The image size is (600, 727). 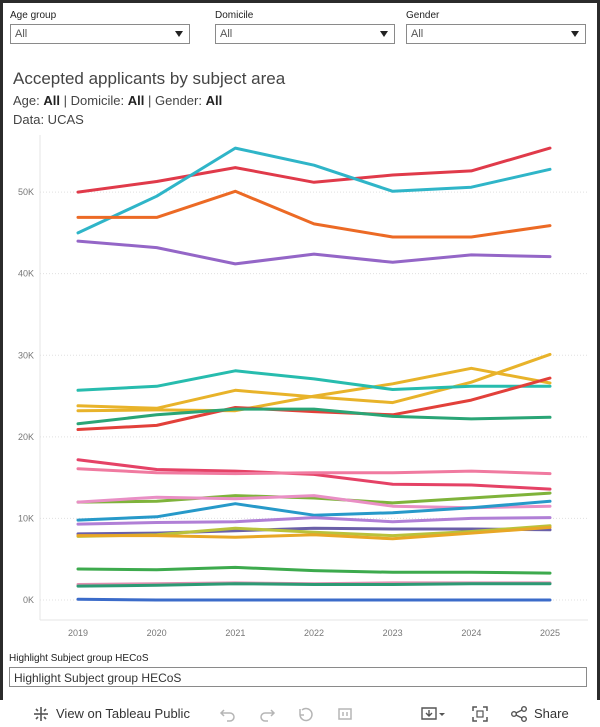 I want to click on chart-subtitle: Age: All | Domicile: All | Gender: All, so click(x=117, y=100).